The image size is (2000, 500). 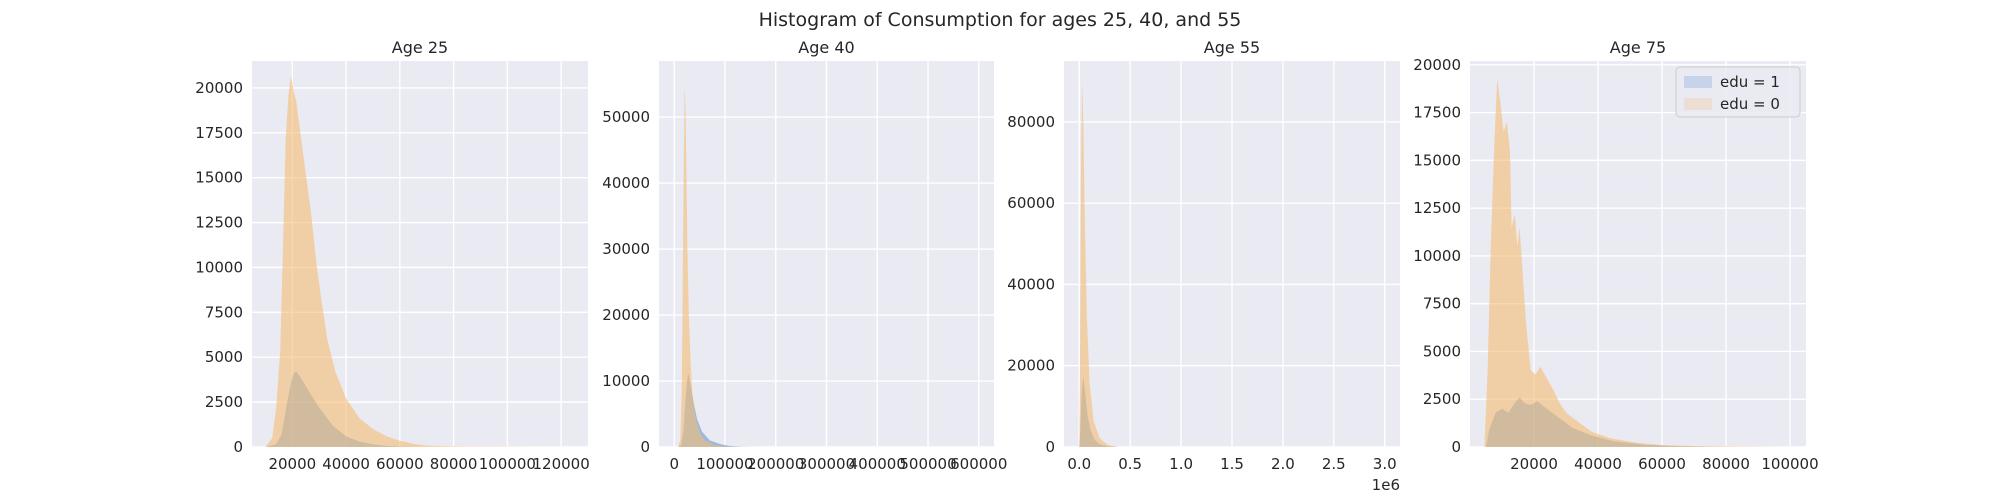 What do you see at coordinates (775, 464) in the screenshot?
I see `x-tick-label: 200000` at bounding box center [775, 464].